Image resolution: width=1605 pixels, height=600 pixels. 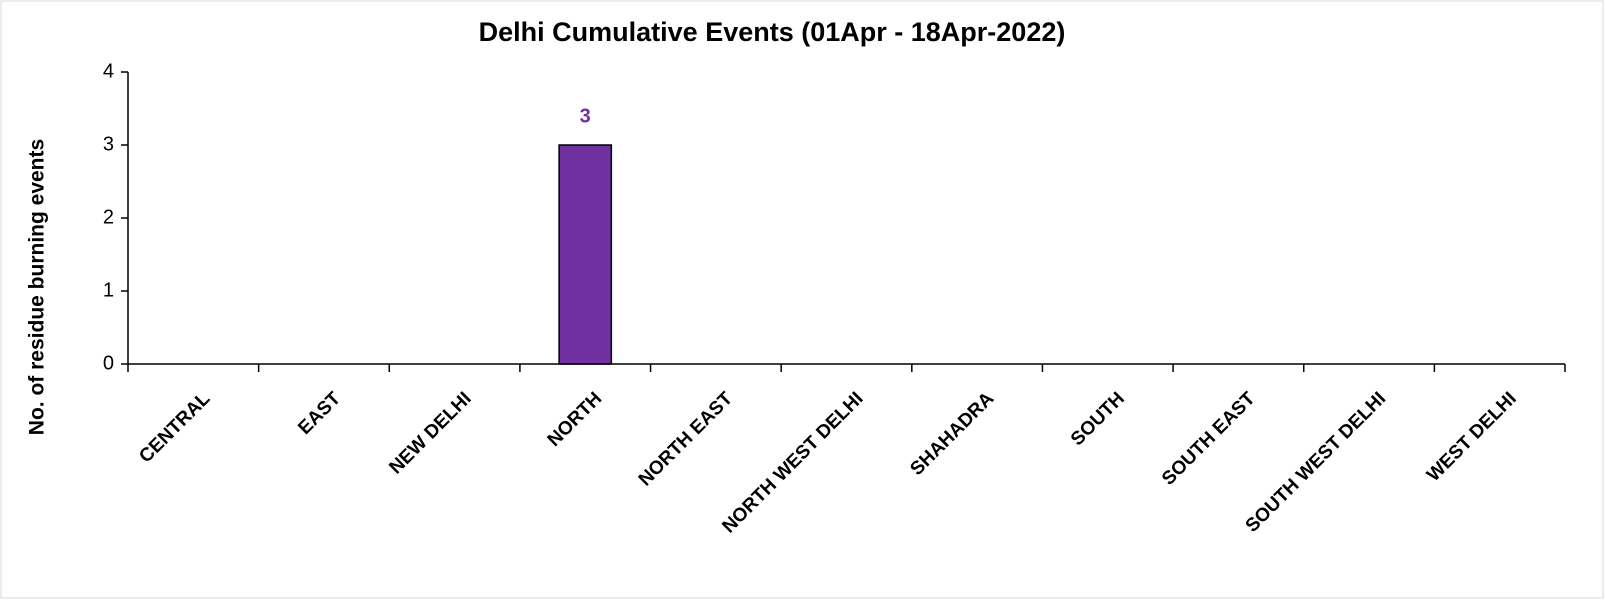 I want to click on data-label: 3, so click(x=585, y=116).